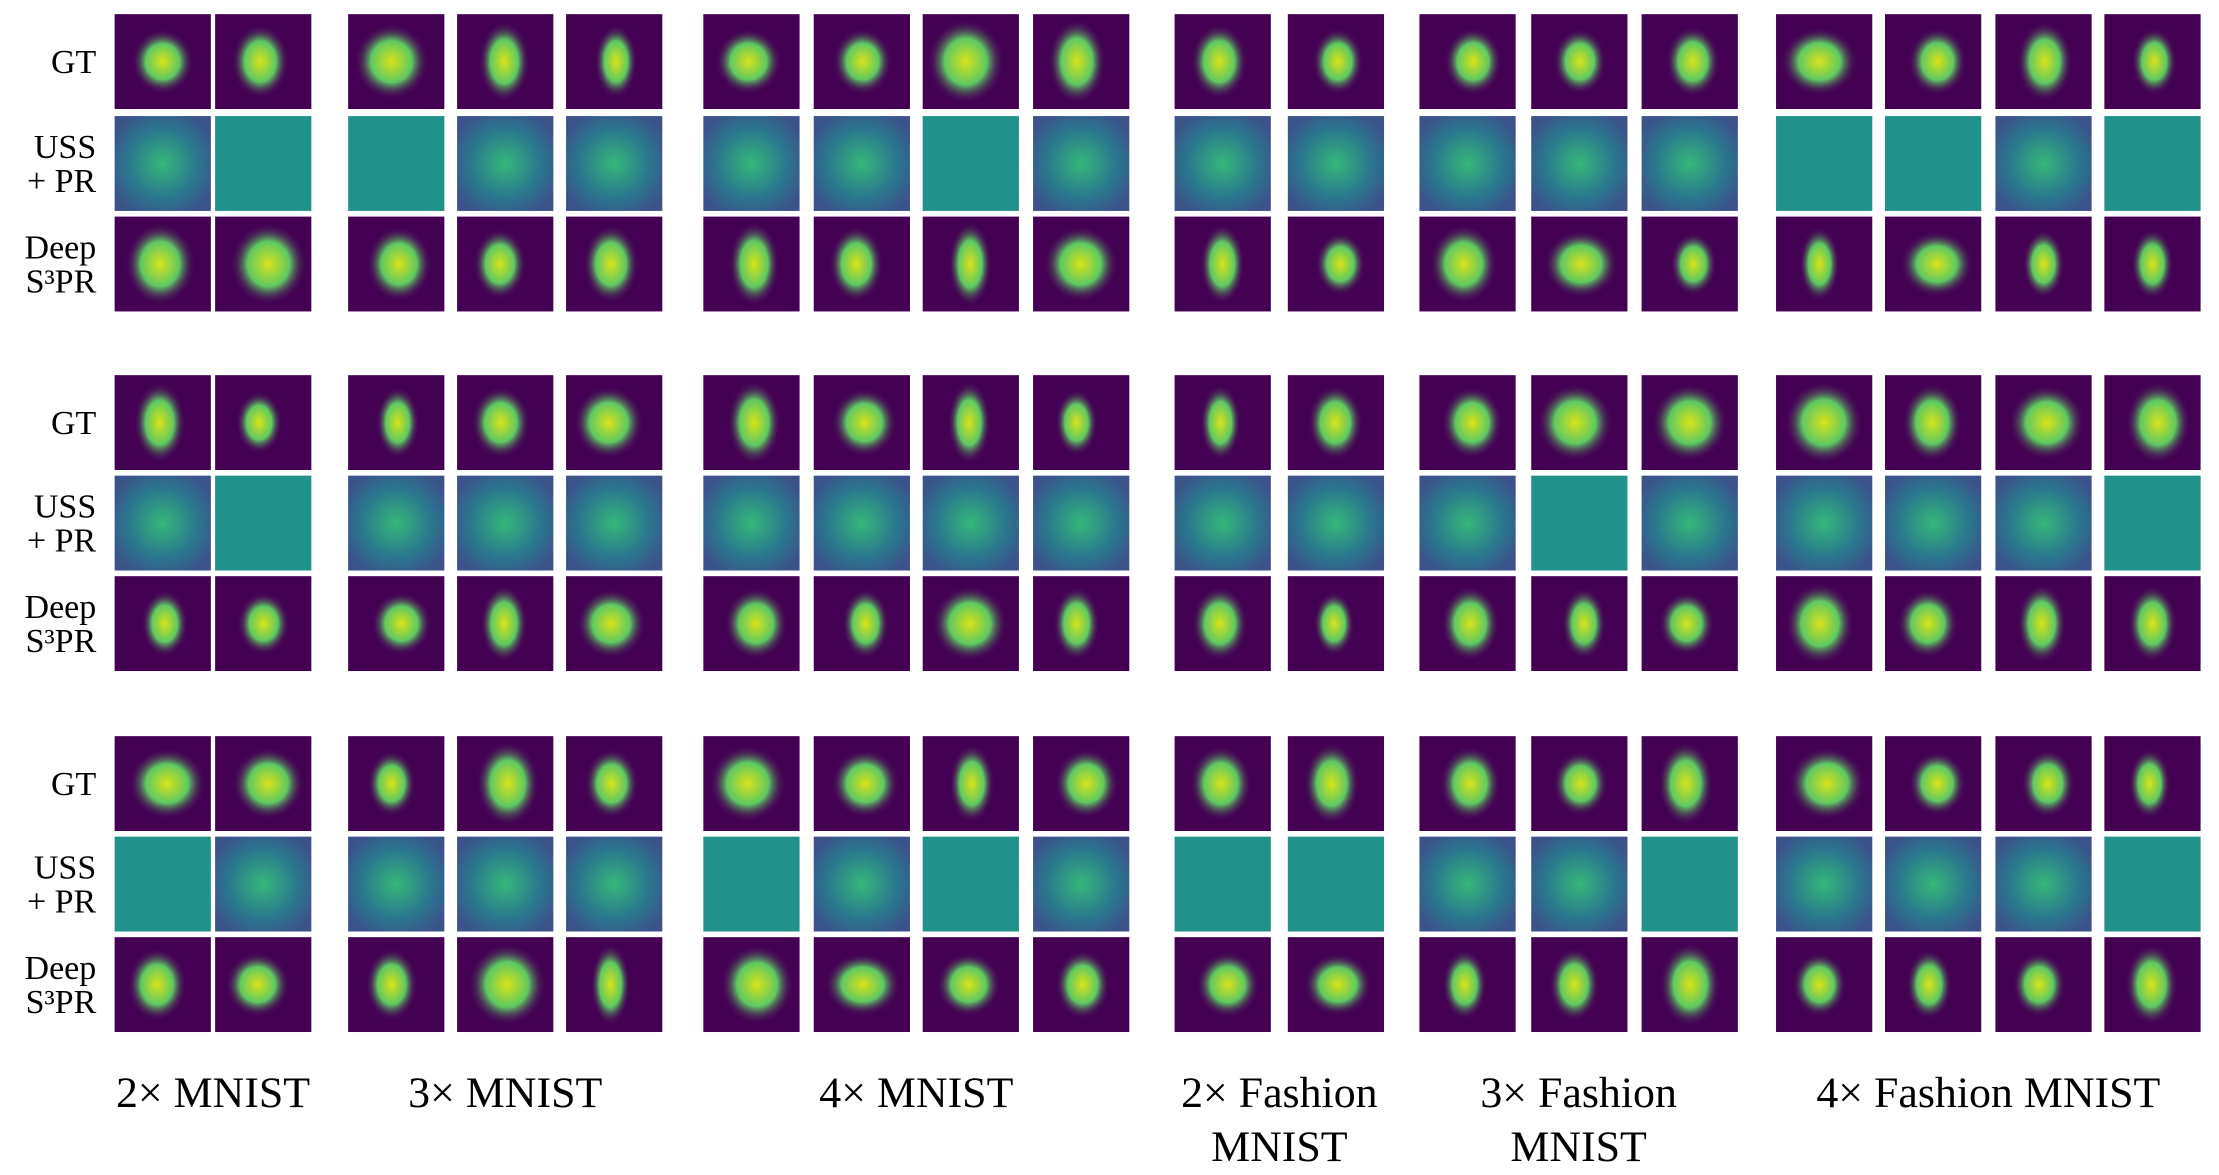 This screenshot has width=2219, height=1175. What do you see at coordinates (1988, 1093) in the screenshot?
I see `column-label: 4× Fashion MNIST` at bounding box center [1988, 1093].